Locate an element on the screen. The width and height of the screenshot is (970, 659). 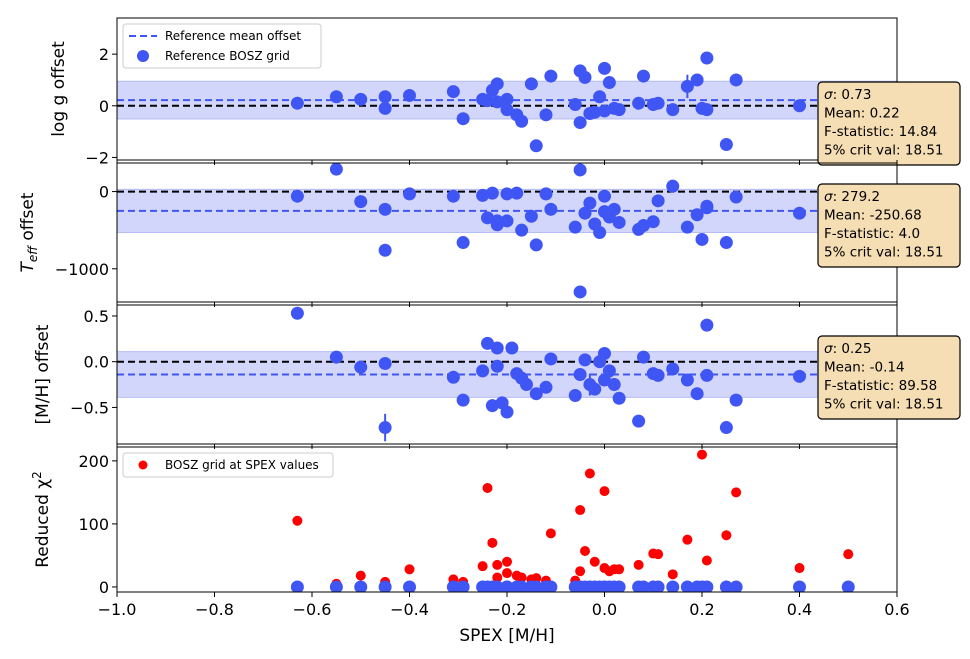
y-tick-label: −0.5 is located at coordinates (89, 407).